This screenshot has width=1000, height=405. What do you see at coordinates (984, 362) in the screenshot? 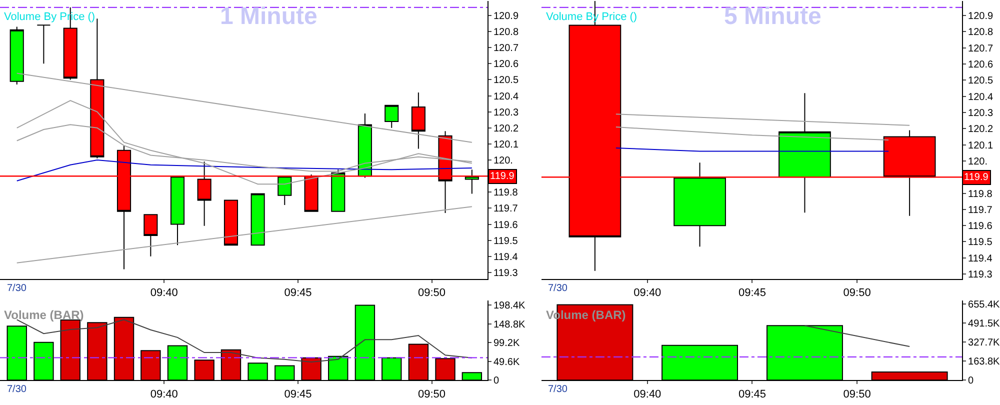
I see `y-tick-label: 163.8K` at bounding box center [984, 362].